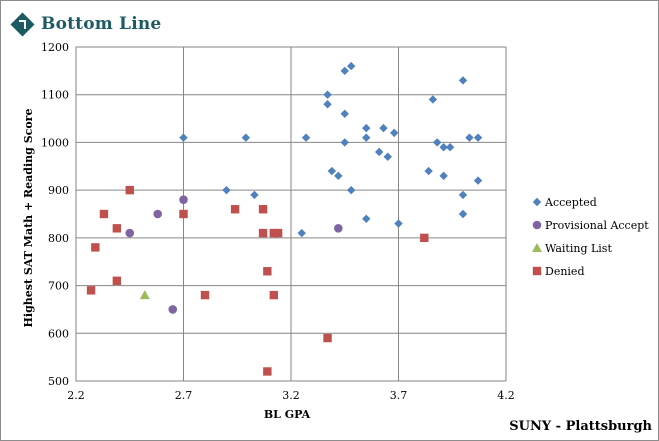 This screenshot has width=659, height=441. What do you see at coordinates (58, 190) in the screenshot?
I see `y-tick-label: 900` at bounding box center [58, 190].